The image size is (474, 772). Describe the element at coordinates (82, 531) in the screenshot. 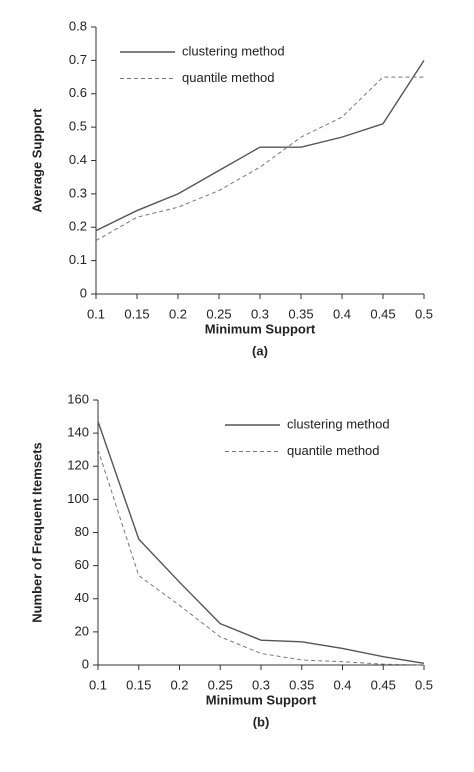

I see `y-tick-label: 80` at that location.